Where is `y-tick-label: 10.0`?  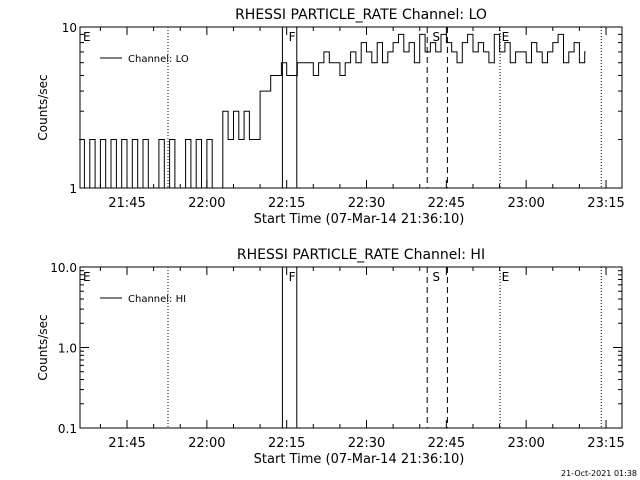 y-tick-label: 10.0 is located at coordinates (63, 268).